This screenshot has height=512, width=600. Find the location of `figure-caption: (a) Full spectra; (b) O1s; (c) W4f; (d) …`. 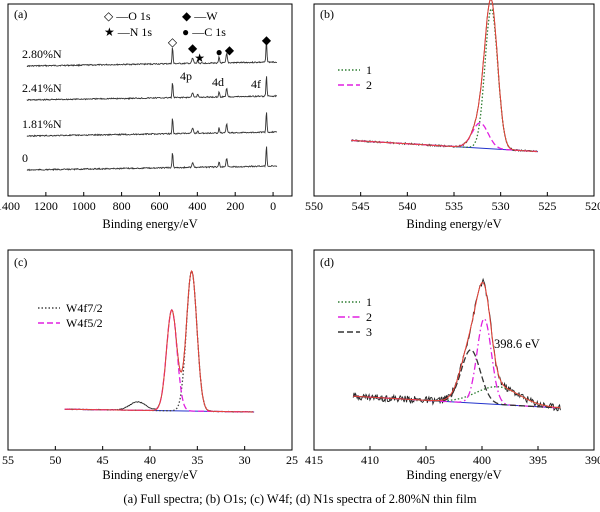

figure-caption: (a) Full spectra; (b) O1s; (c) W4f; (d) … is located at coordinates (299, 499).